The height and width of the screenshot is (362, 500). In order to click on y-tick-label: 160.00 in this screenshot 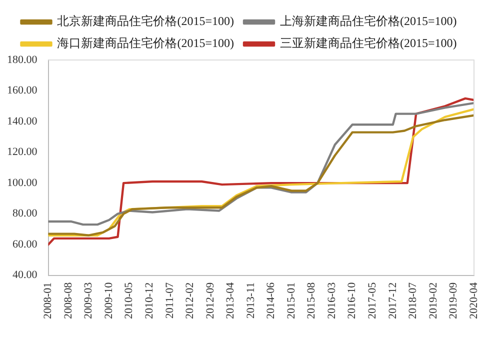, I will do `click(22, 90)`.